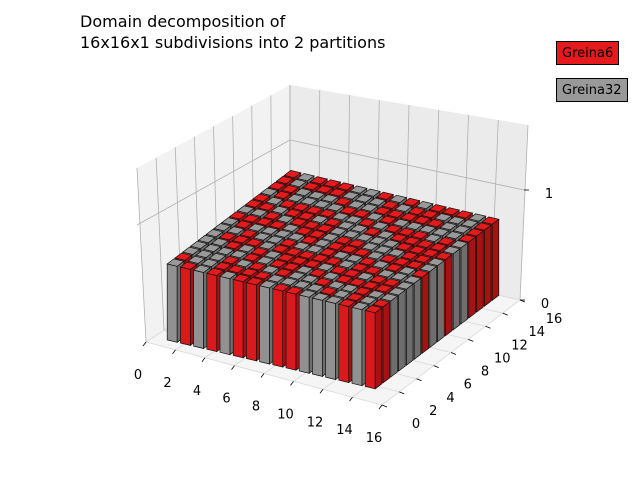 The image size is (640, 480). What do you see at coordinates (374, 438) in the screenshot?
I see `x-tick-label-8: 16` at bounding box center [374, 438].